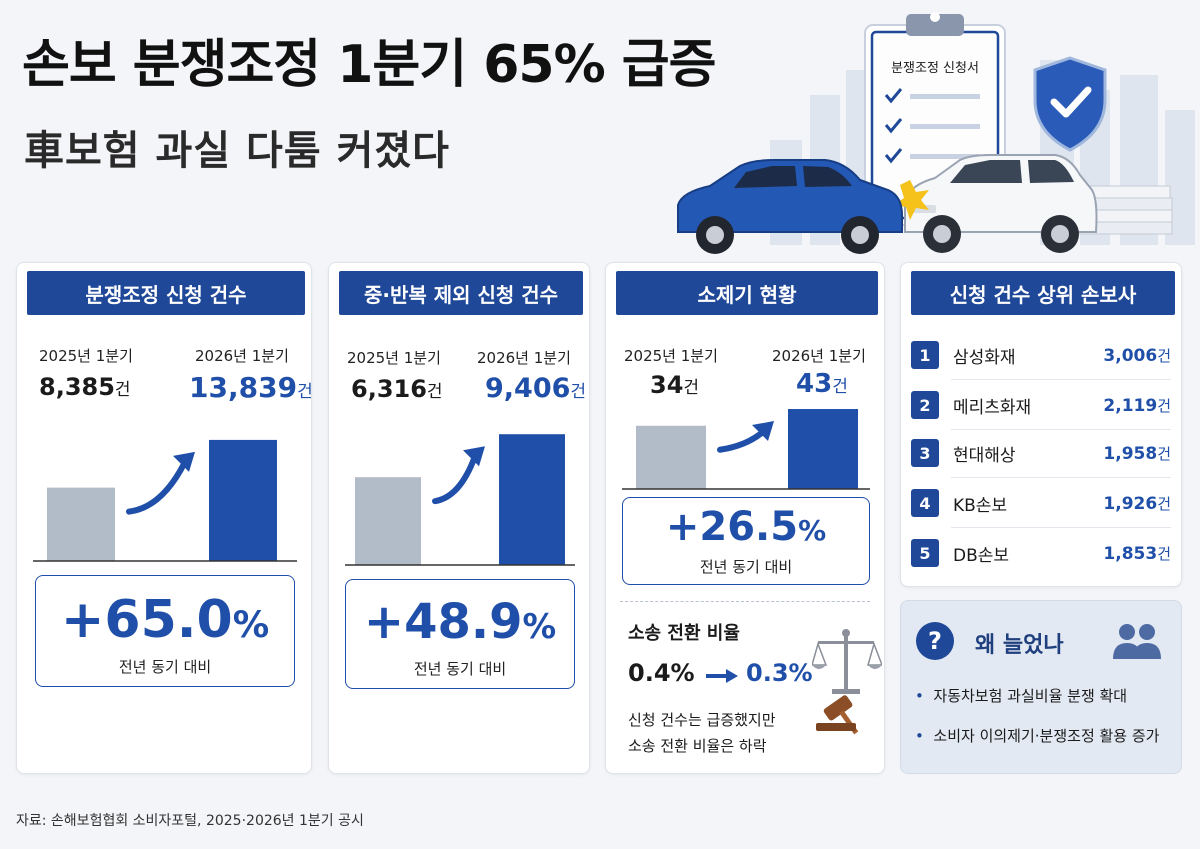 Image resolution: width=1200 pixels, height=849 pixels. I want to click on shield-check-icon, so click(1070, 104).